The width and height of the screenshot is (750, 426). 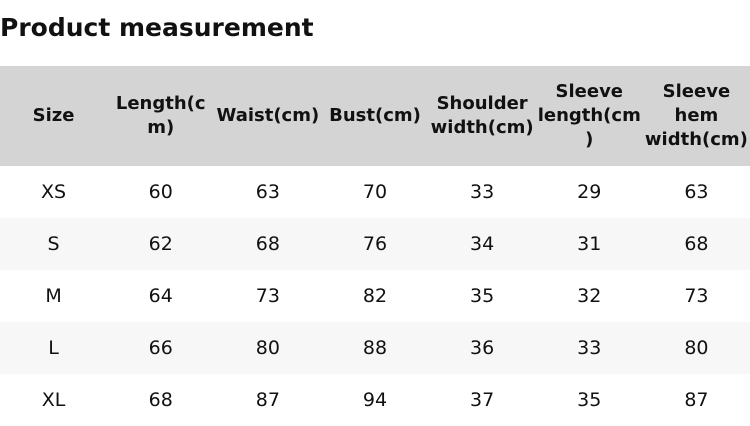 I want to click on table-row: XS 60 63 70 33 29 63, so click(x=375, y=192).